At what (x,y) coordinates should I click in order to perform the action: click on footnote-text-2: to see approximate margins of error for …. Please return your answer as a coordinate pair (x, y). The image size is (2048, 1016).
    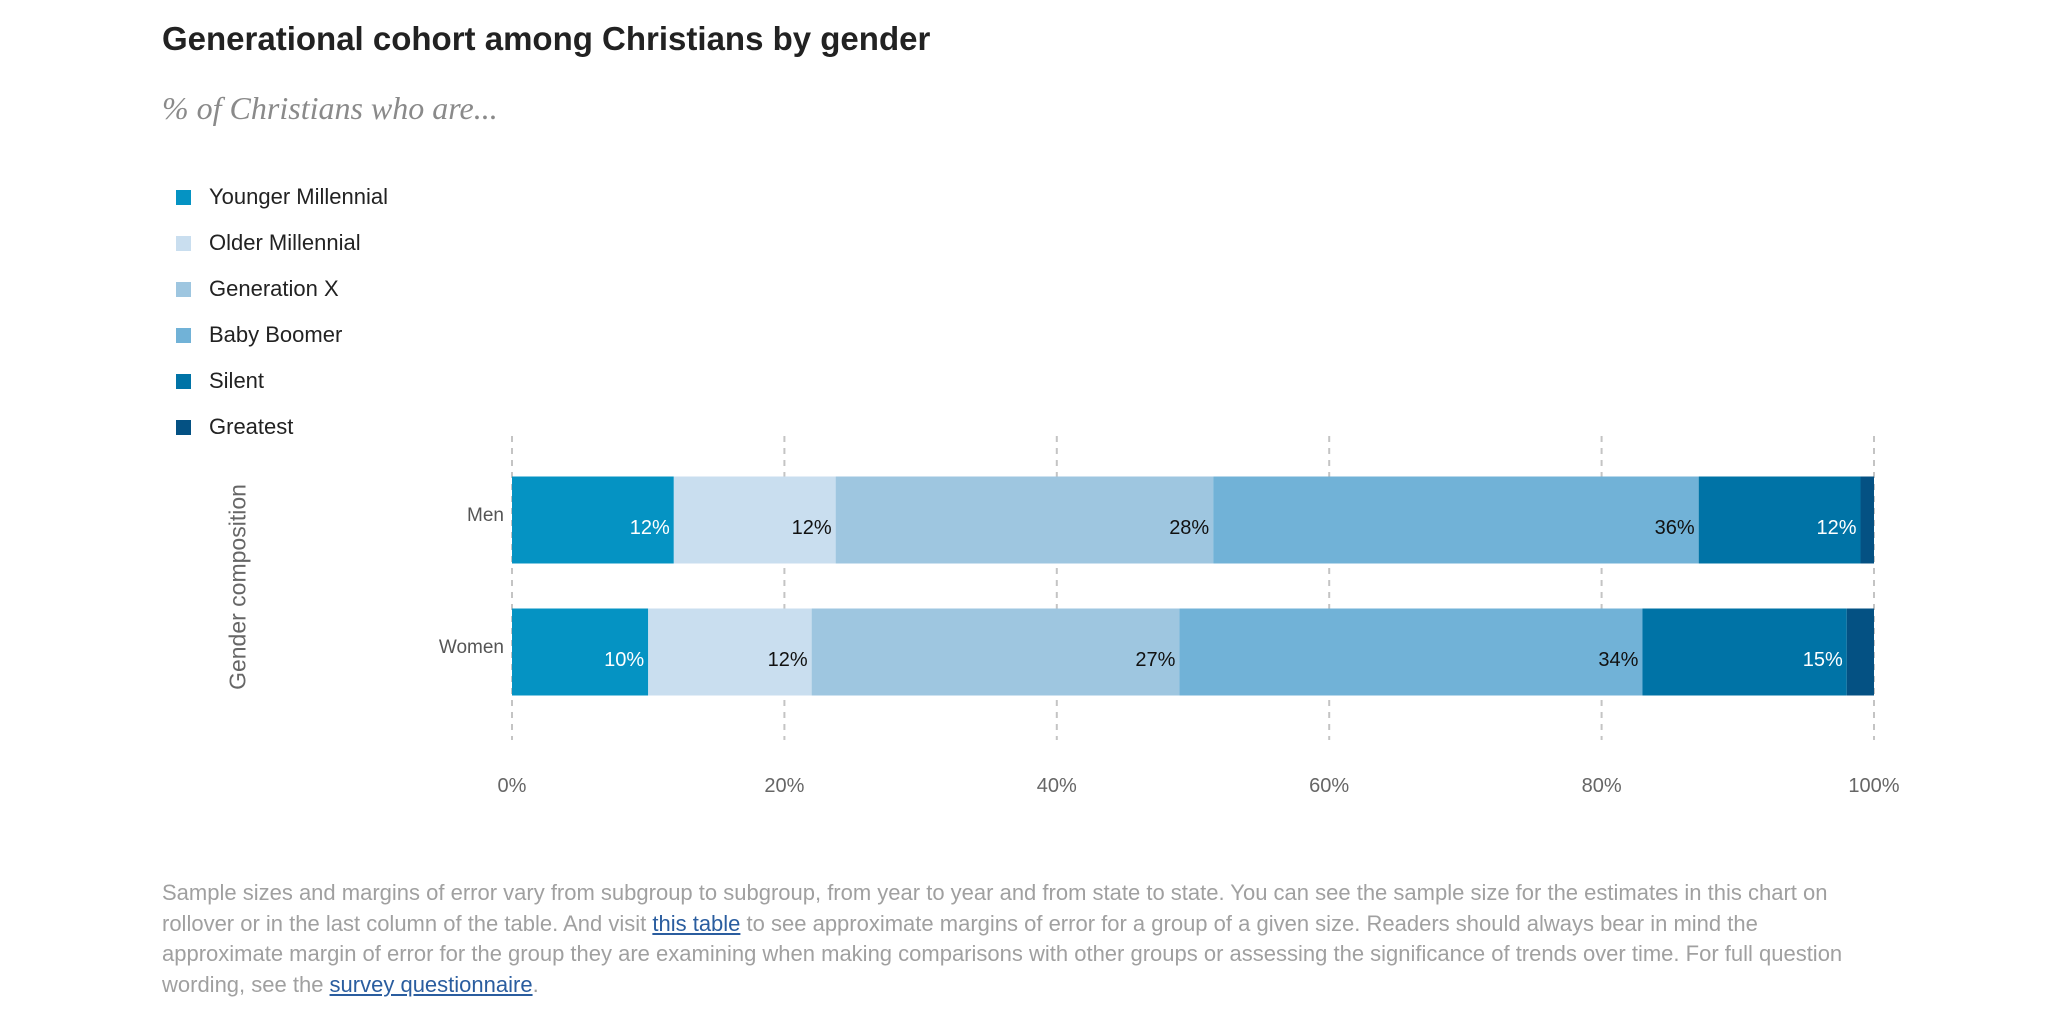
    Looking at the image, I should click on (1002, 953).